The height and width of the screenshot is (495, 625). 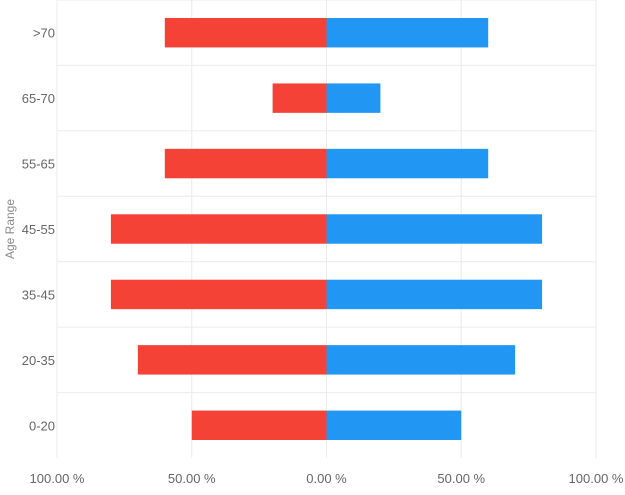 I want to click on x-tick-label: 0.00 %, so click(x=326, y=478).